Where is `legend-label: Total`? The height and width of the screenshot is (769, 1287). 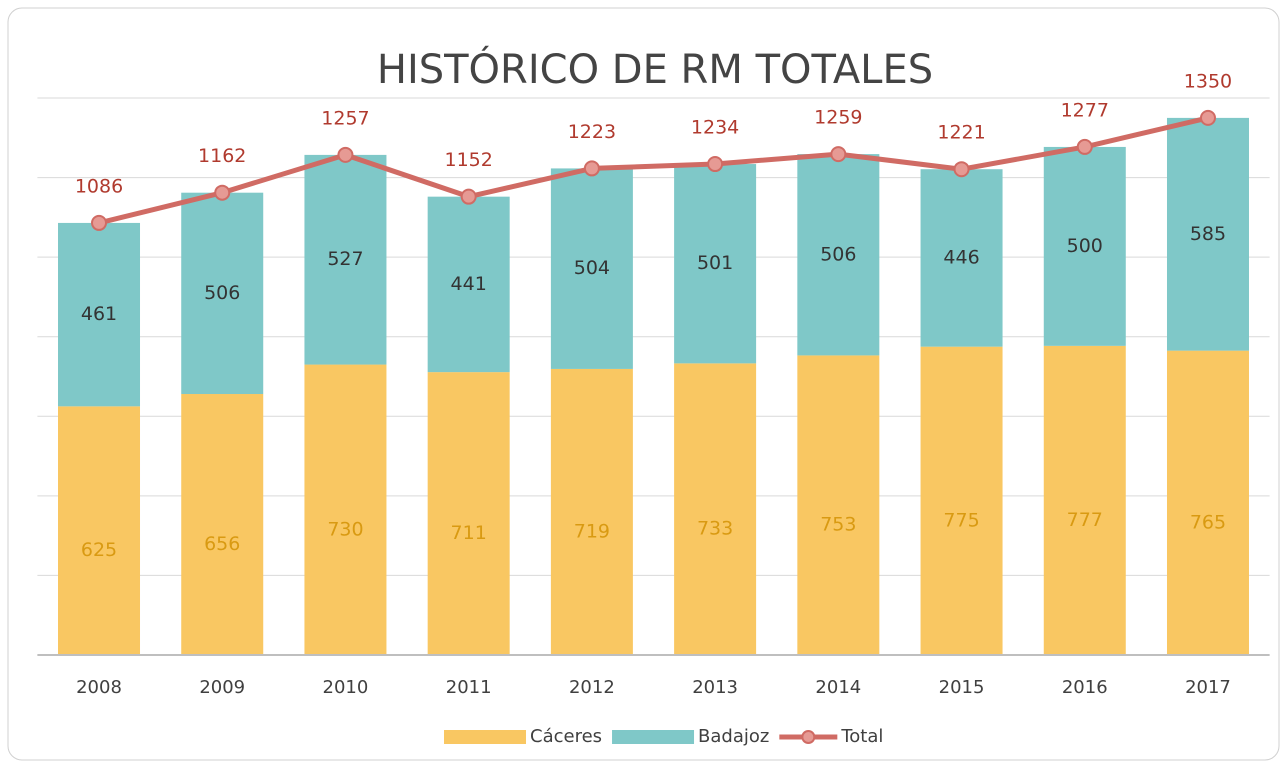 legend-label: Total is located at coordinates (861, 736).